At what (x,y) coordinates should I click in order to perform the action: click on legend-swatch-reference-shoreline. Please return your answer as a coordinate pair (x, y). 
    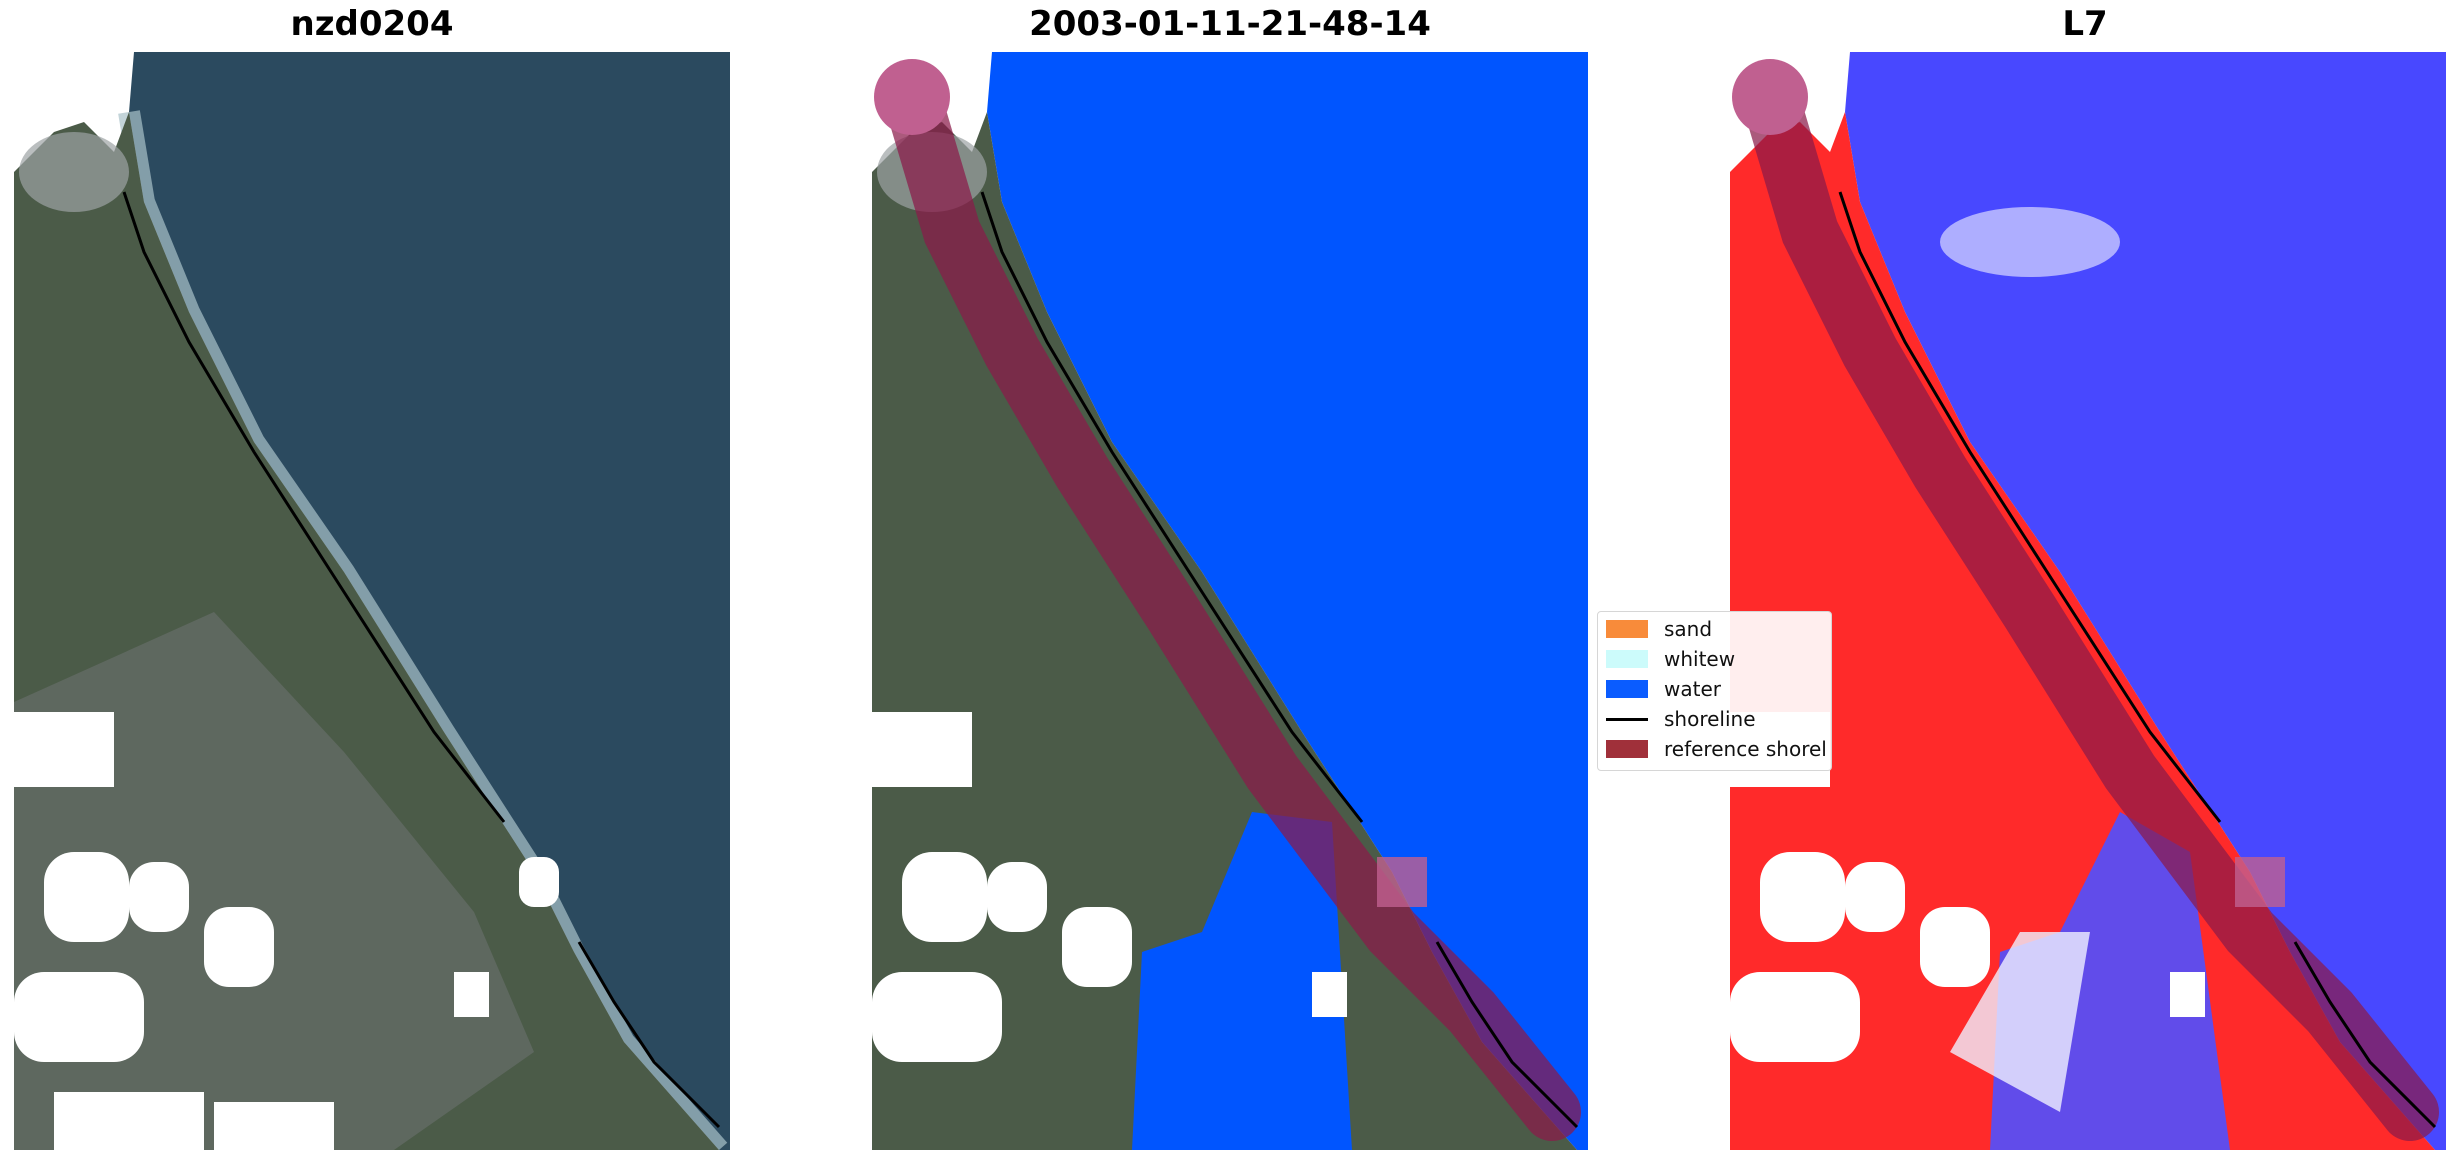
    Looking at the image, I should click on (1627, 749).